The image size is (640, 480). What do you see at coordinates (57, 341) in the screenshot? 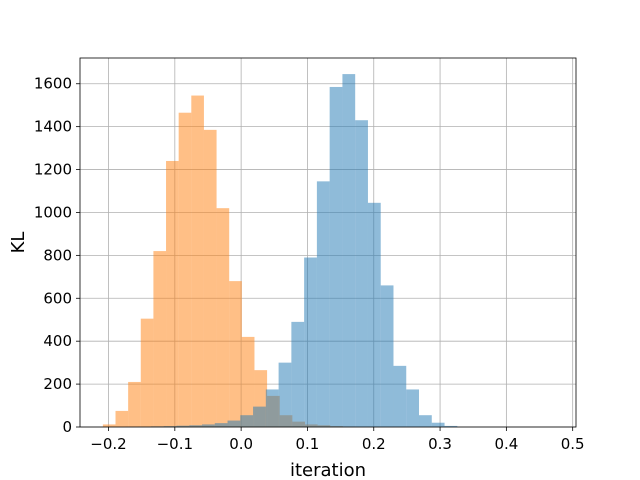
I see `y-tick-label: 400` at bounding box center [57, 341].